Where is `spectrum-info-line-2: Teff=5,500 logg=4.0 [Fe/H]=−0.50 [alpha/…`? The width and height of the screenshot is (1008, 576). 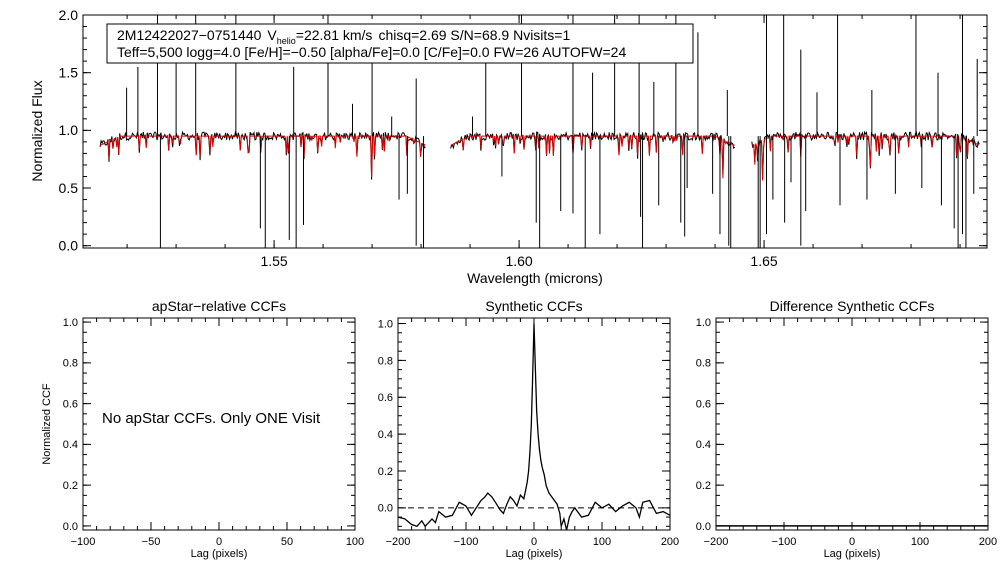 spectrum-info-line-2: Teff=5,500 logg=4.0 [Fe/H]=−0.50 [alpha/… is located at coordinates (371, 52).